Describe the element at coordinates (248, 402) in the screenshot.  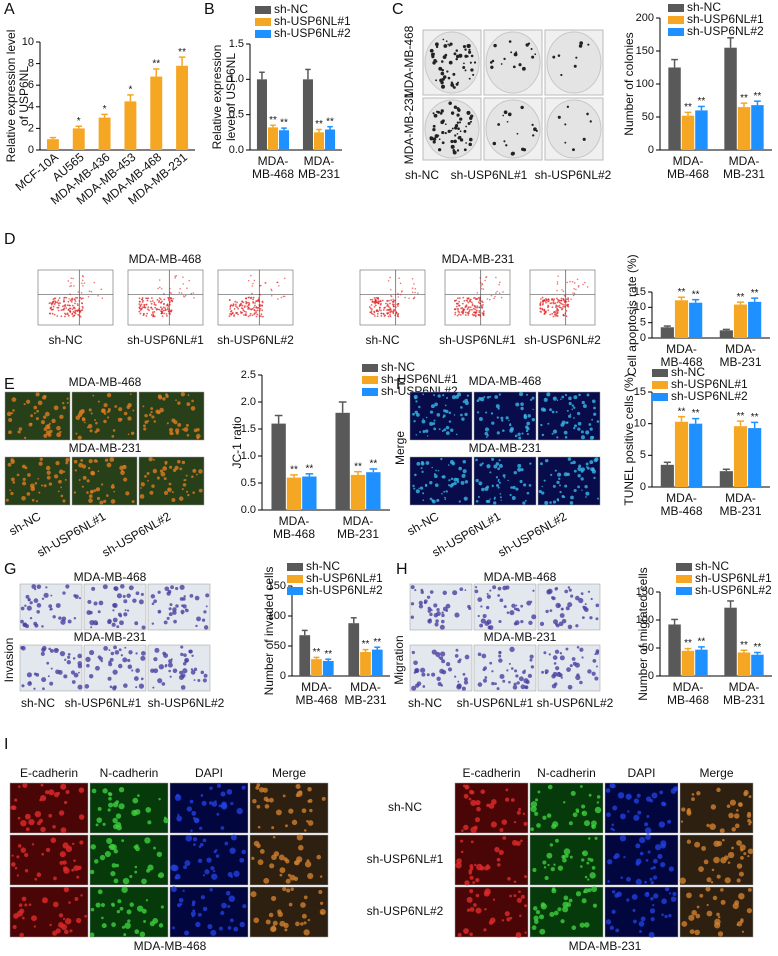
I see `y-tick-label: 2.0` at that location.